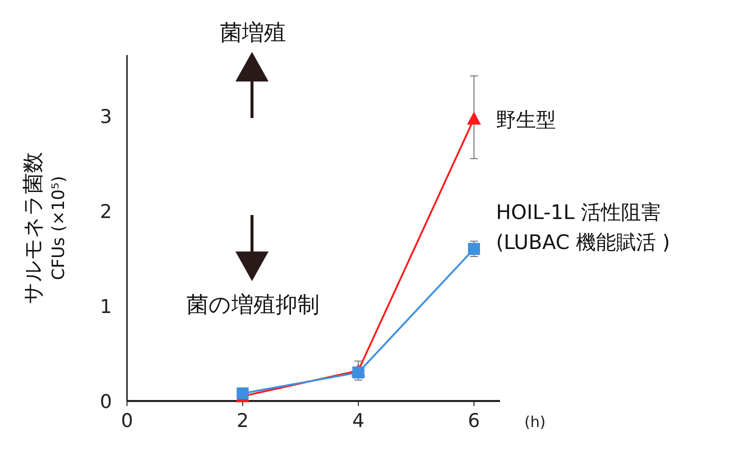 This screenshot has height=450, width=755. What do you see at coordinates (127, 421) in the screenshot?
I see `x-tick-label: 0` at bounding box center [127, 421].